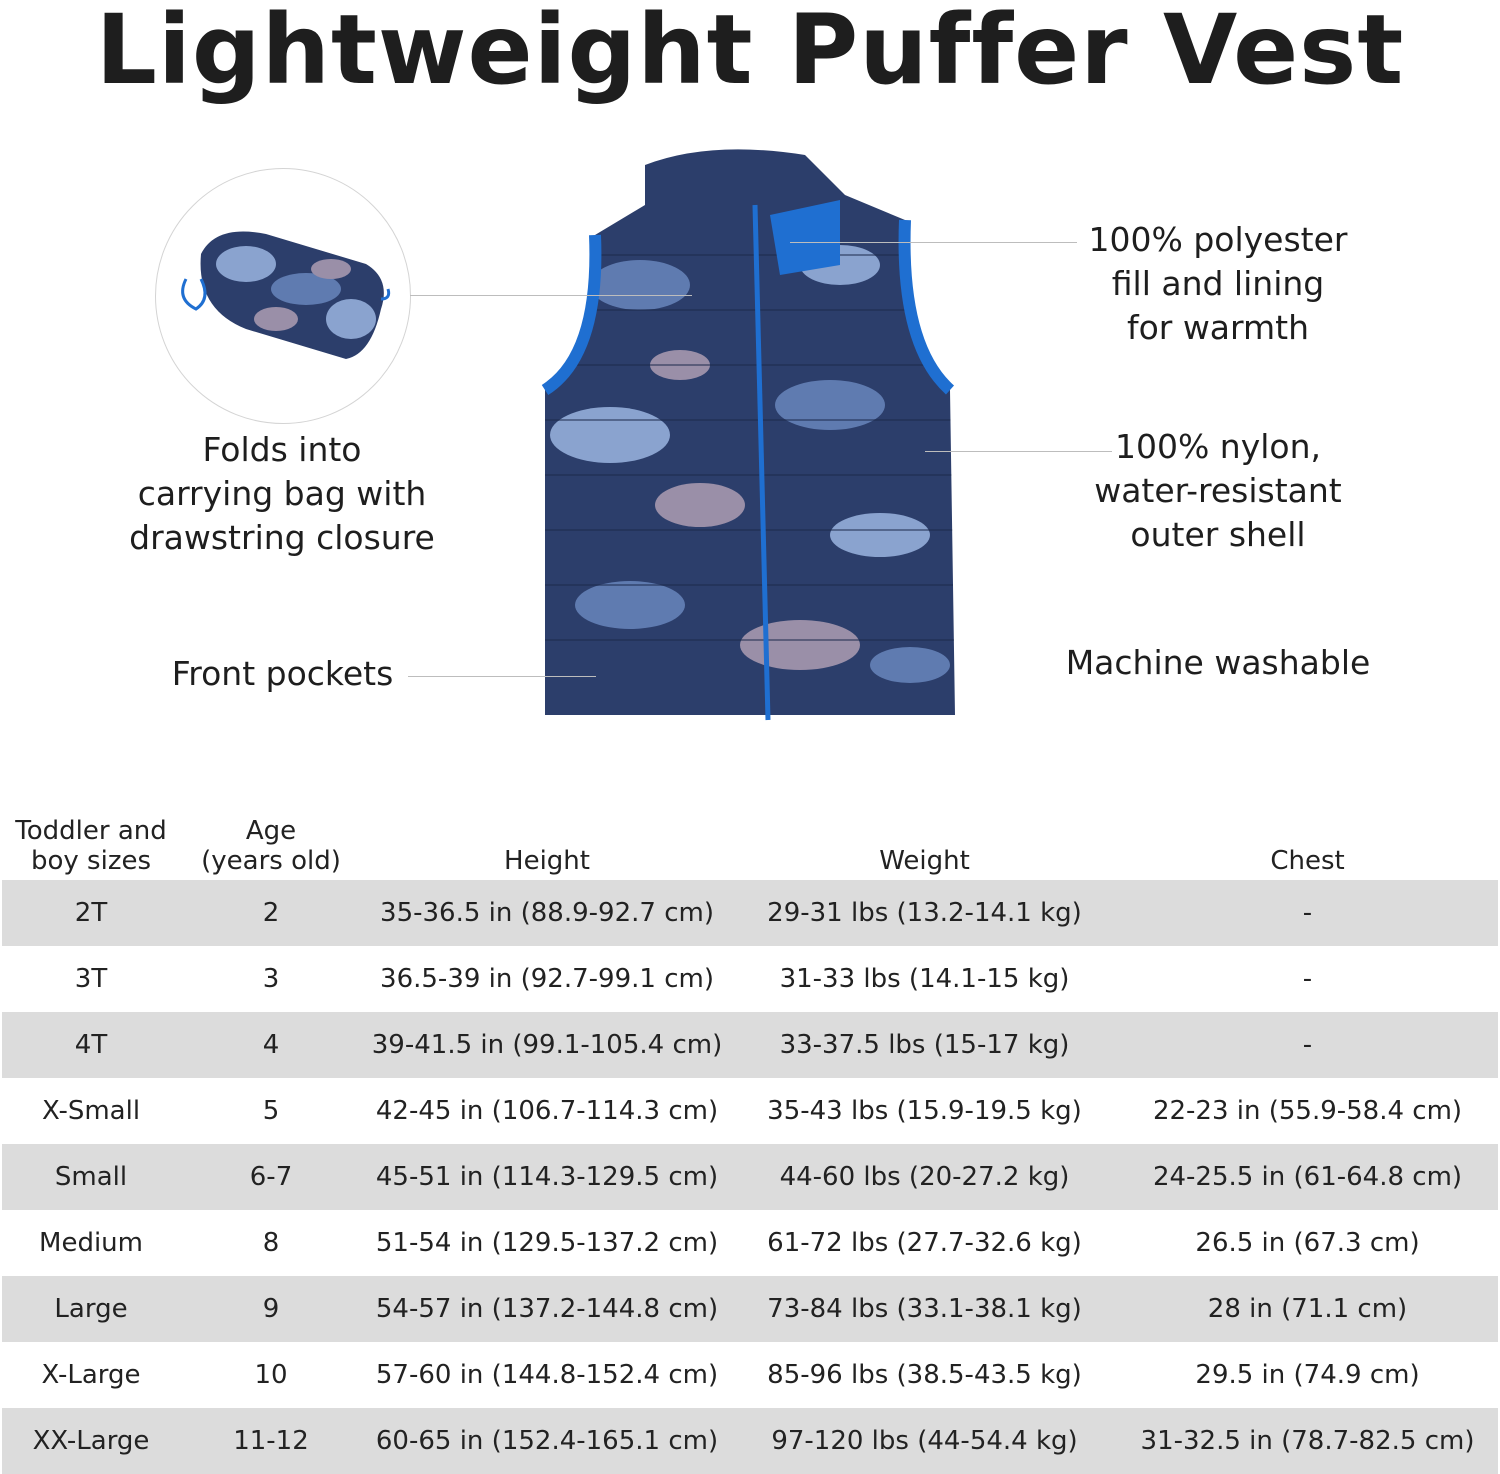  Describe the element at coordinates (282, 673) in the screenshot. I see `feature-pockets: Front pockets` at that location.